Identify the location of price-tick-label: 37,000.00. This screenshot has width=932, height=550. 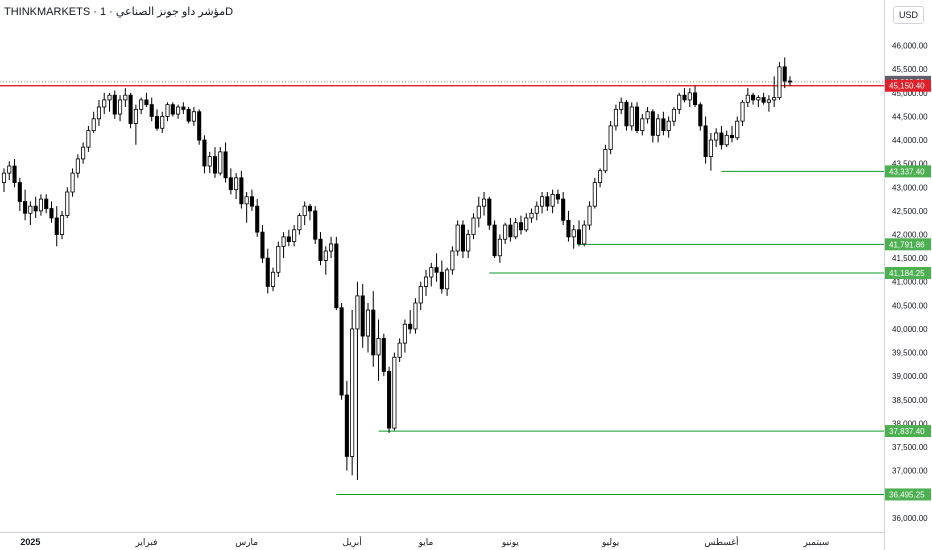
(910, 471).